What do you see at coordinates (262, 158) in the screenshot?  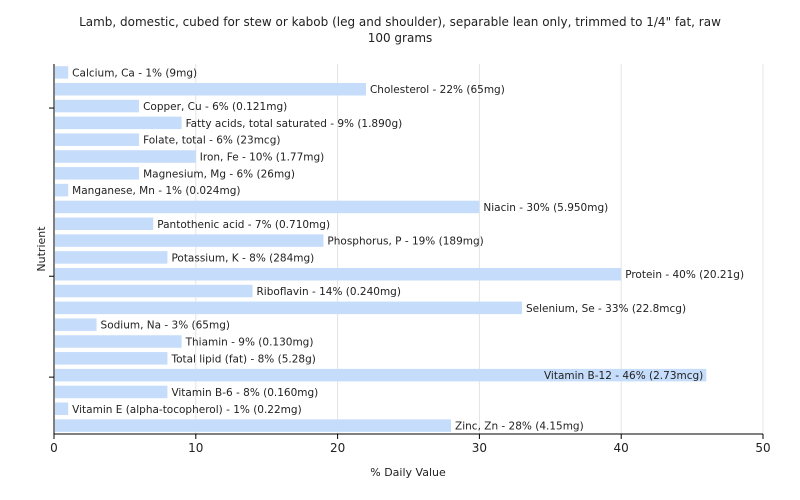 I see `bar-label: Iron, Fe - 10% (1.77mg)` at bounding box center [262, 158].